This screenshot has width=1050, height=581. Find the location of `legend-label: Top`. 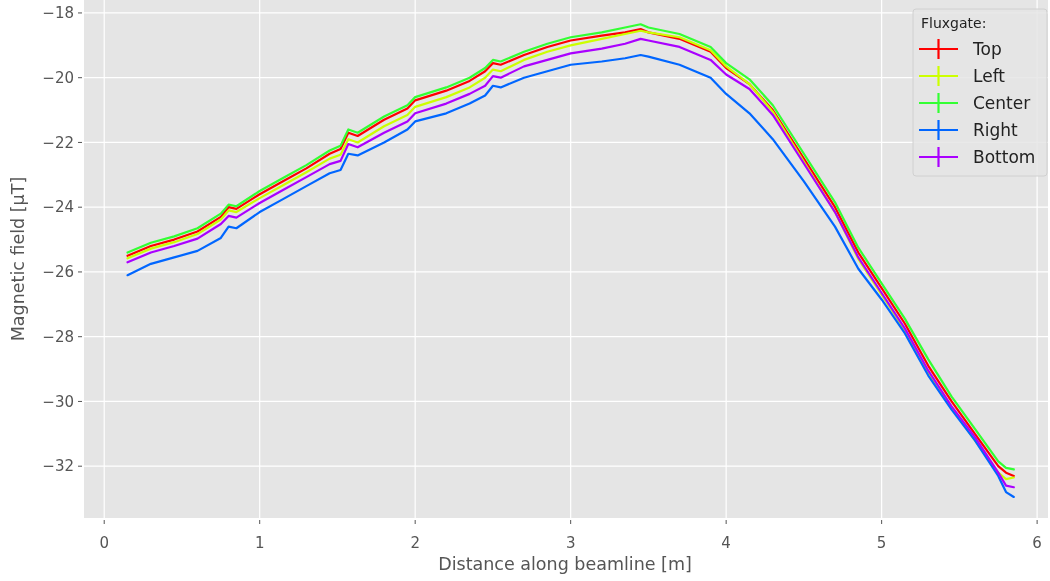

legend-label: Top is located at coordinates (987, 48).